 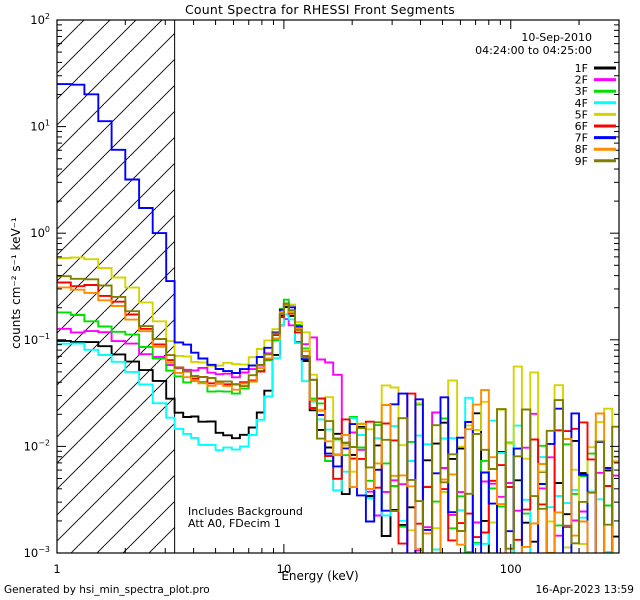 What do you see at coordinates (320, 9) in the screenshot?
I see `page-title: Count Spectra for RHESSI Front Segments` at bounding box center [320, 9].